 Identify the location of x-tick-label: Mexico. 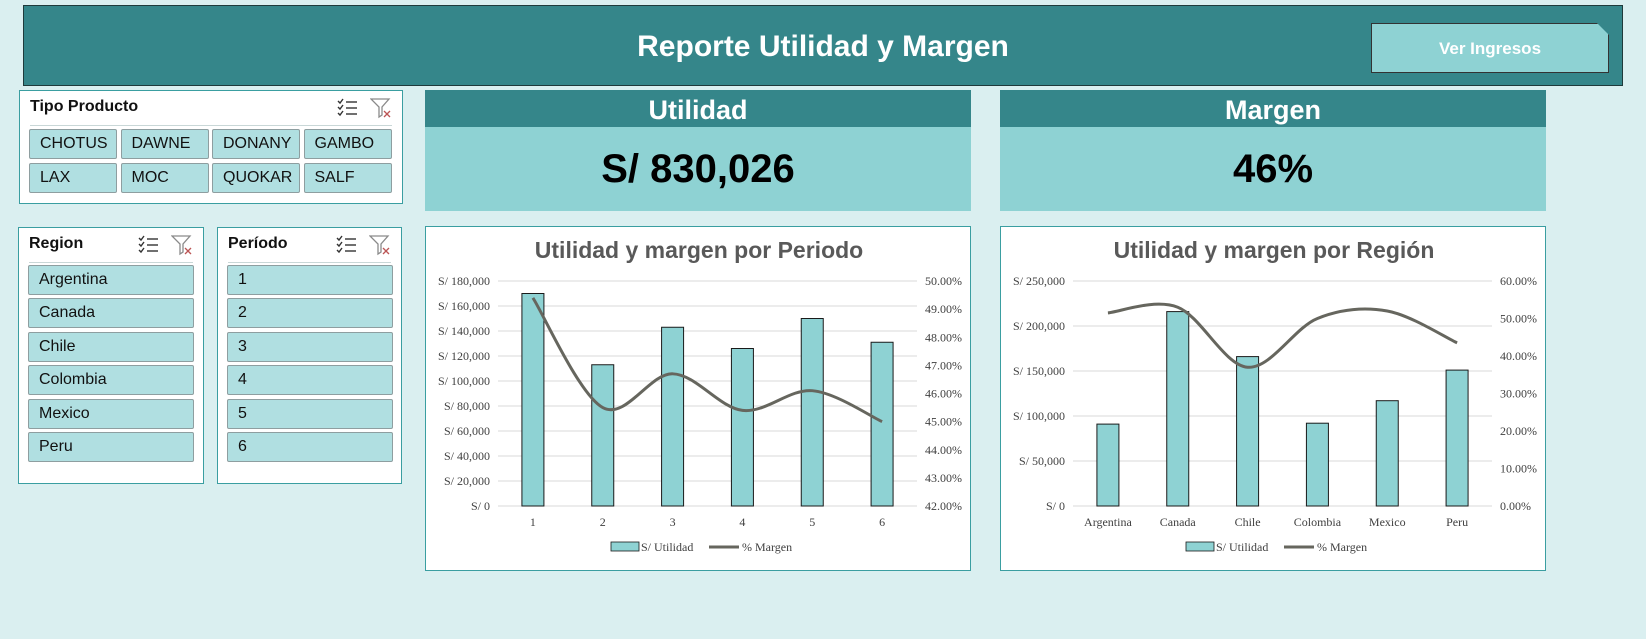
(1387, 522).